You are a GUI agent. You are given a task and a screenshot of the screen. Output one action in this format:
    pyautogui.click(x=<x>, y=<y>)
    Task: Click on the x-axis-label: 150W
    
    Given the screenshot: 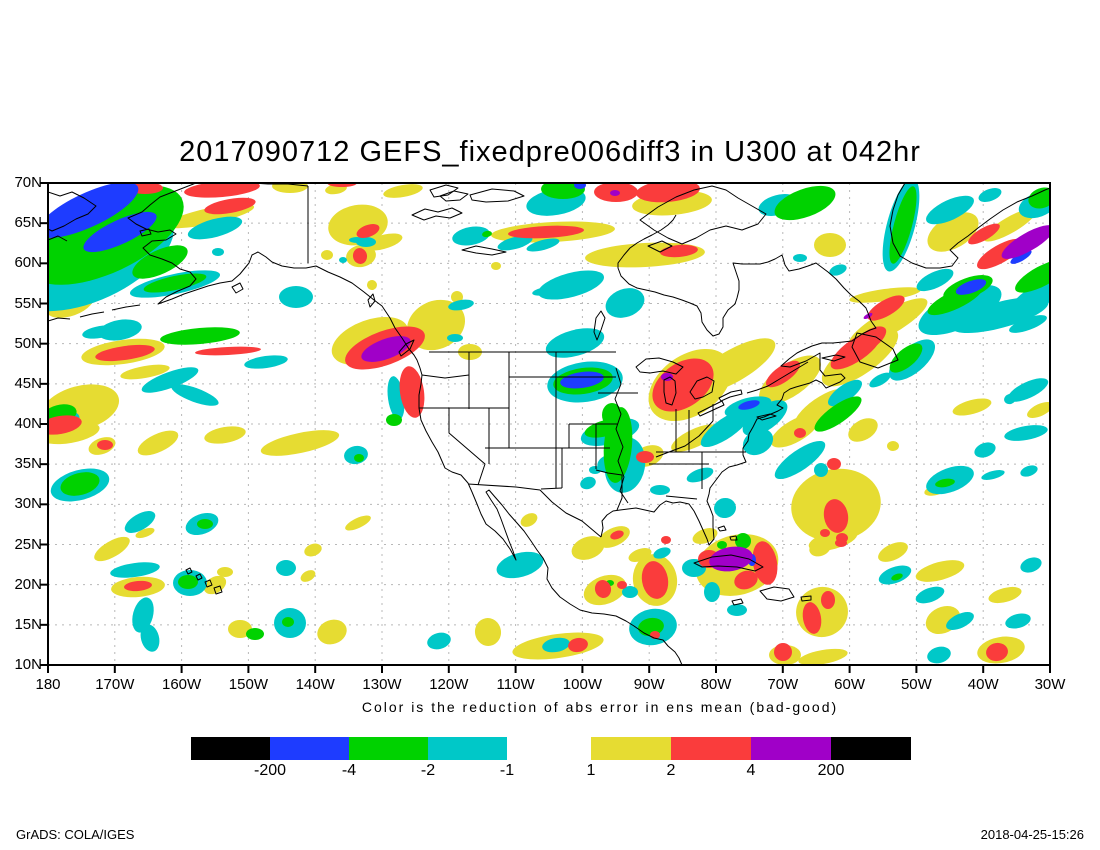 What is the action you would take?
    pyautogui.click(x=248, y=684)
    